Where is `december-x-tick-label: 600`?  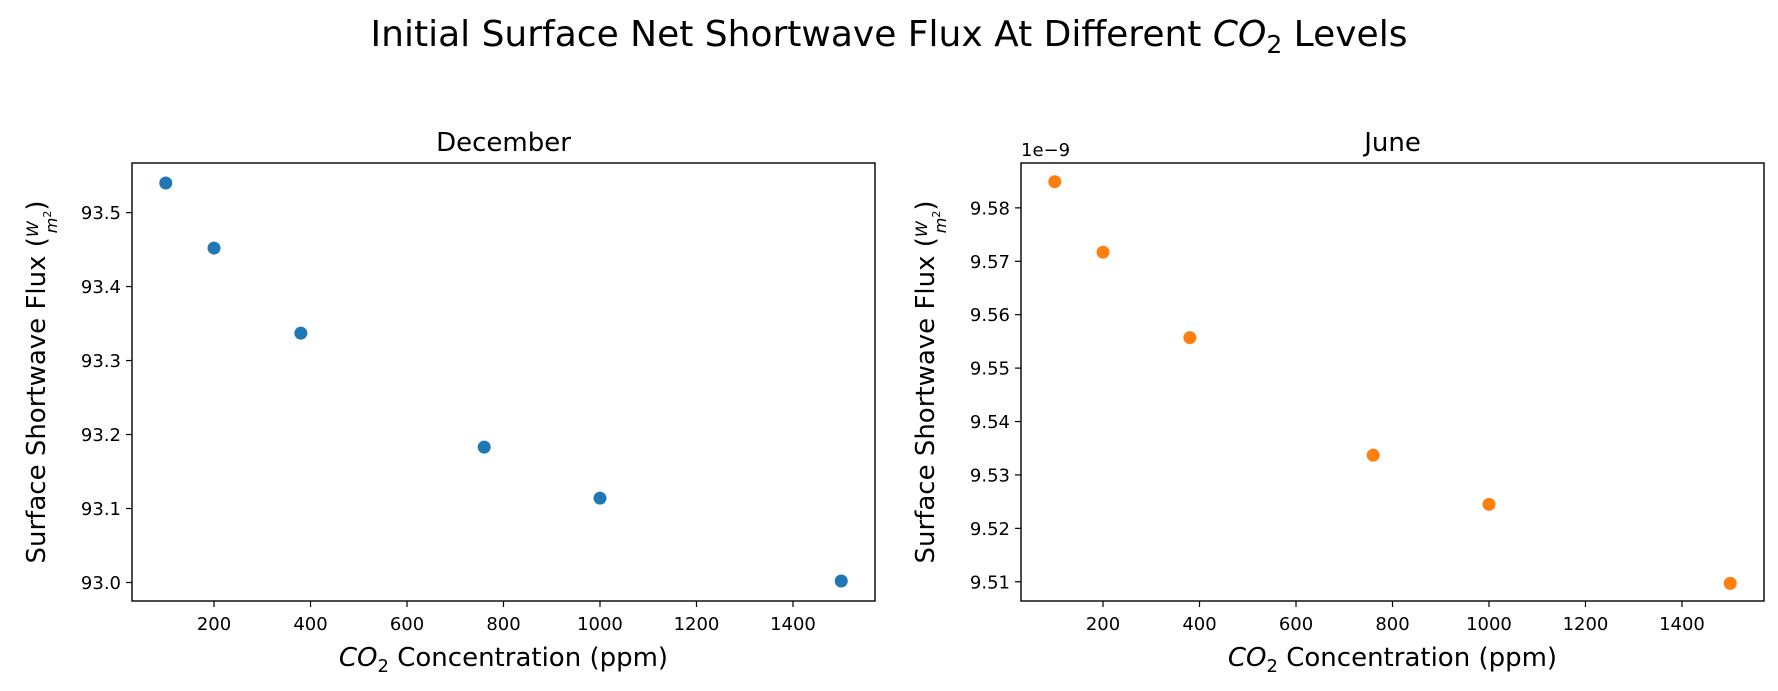 december-x-tick-label: 600 is located at coordinates (407, 624).